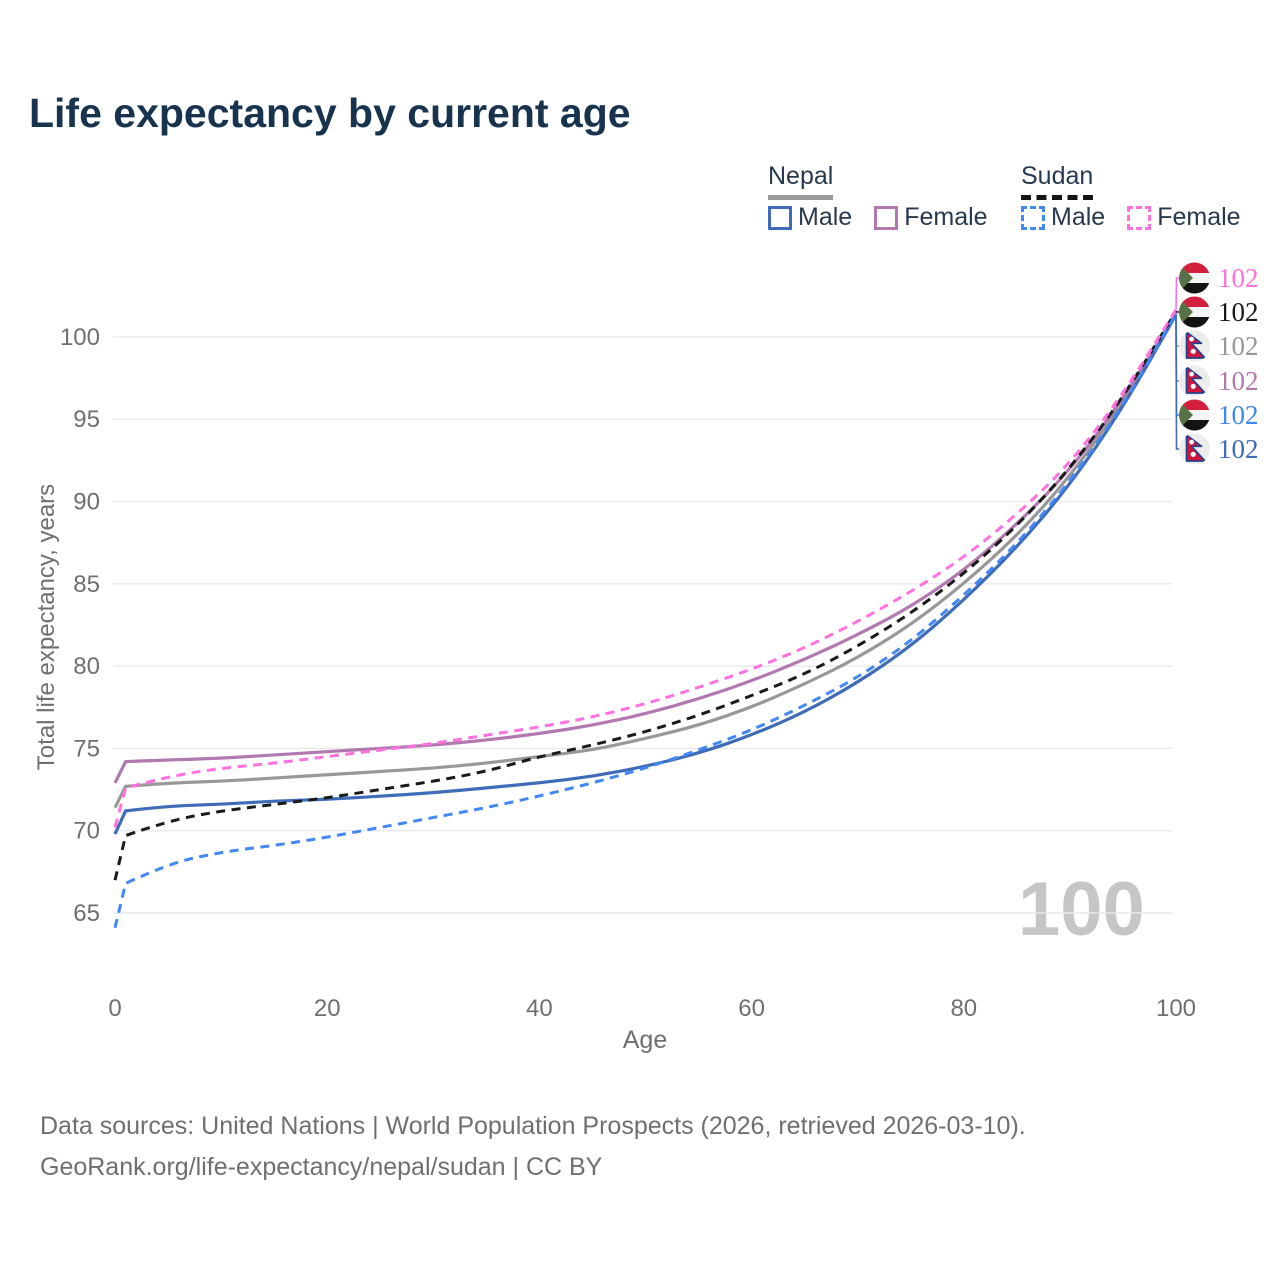 The height and width of the screenshot is (1280, 1280). What do you see at coordinates (1078, 217) in the screenshot?
I see `legend-sudan-male-label: Male` at bounding box center [1078, 217].